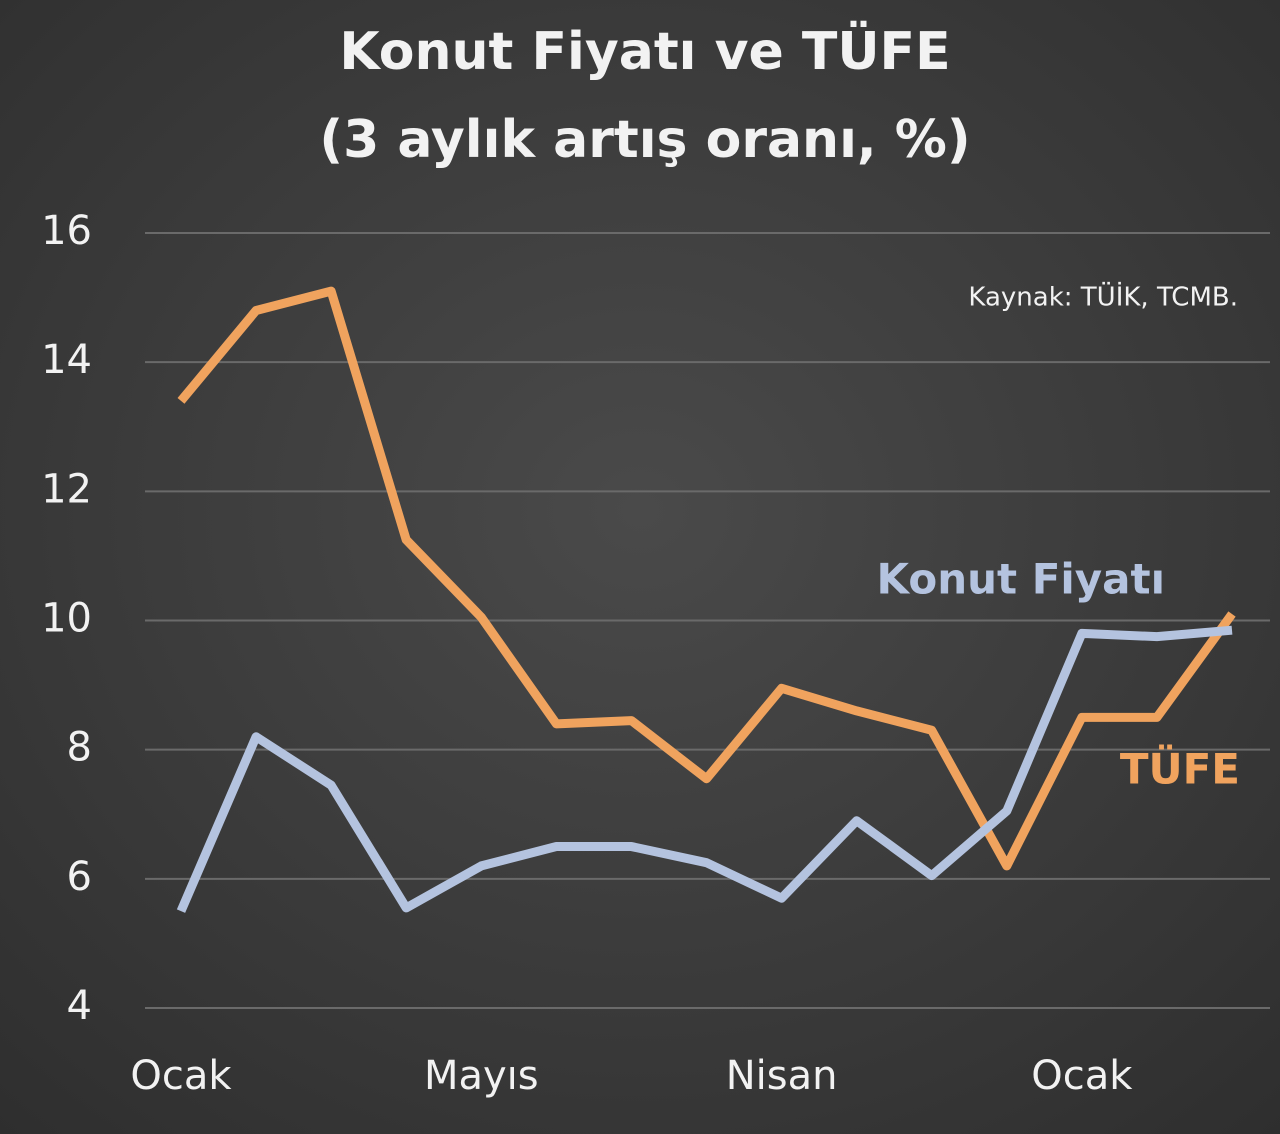  Describe the element at coordinates (66, 619) in the screenshot. I see `y-tick-label: 10` at that location.